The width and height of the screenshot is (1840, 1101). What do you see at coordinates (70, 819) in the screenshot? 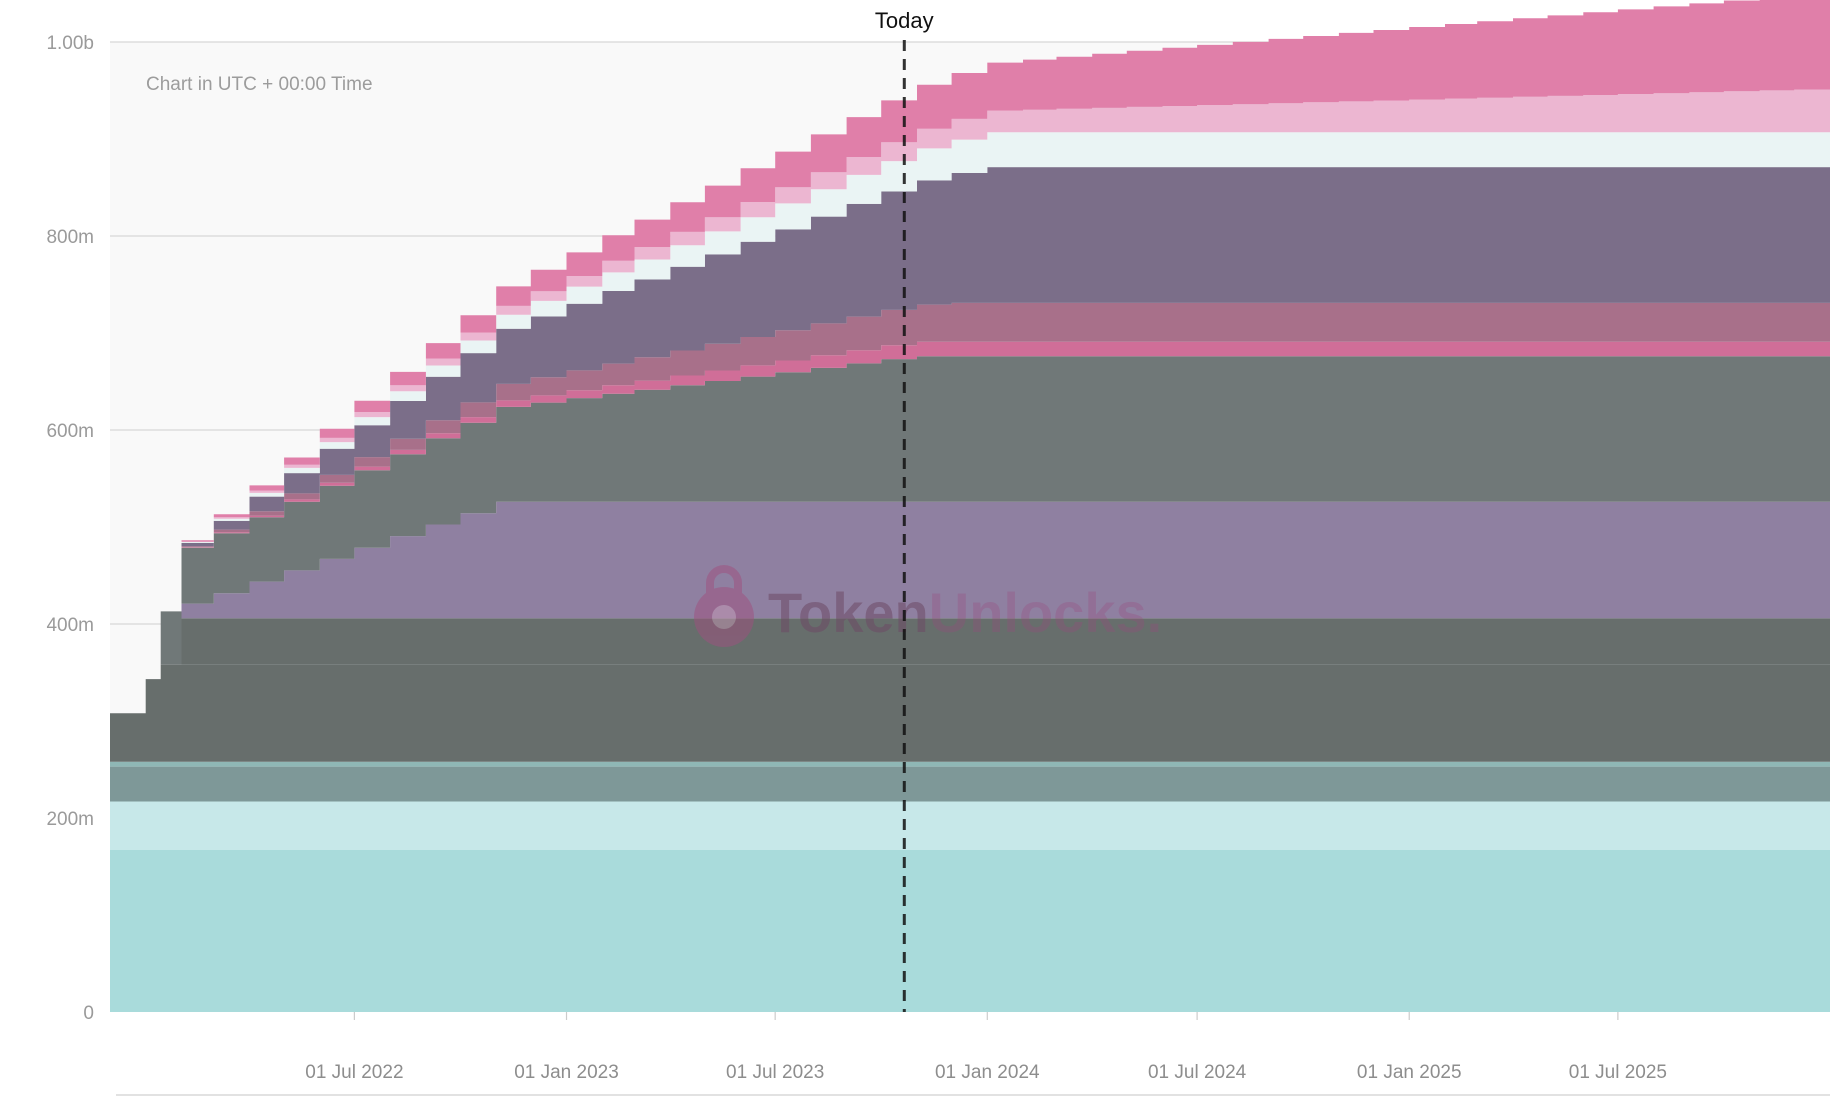
I see `y-tick-label: 200m` at bounding box center [70, 819].